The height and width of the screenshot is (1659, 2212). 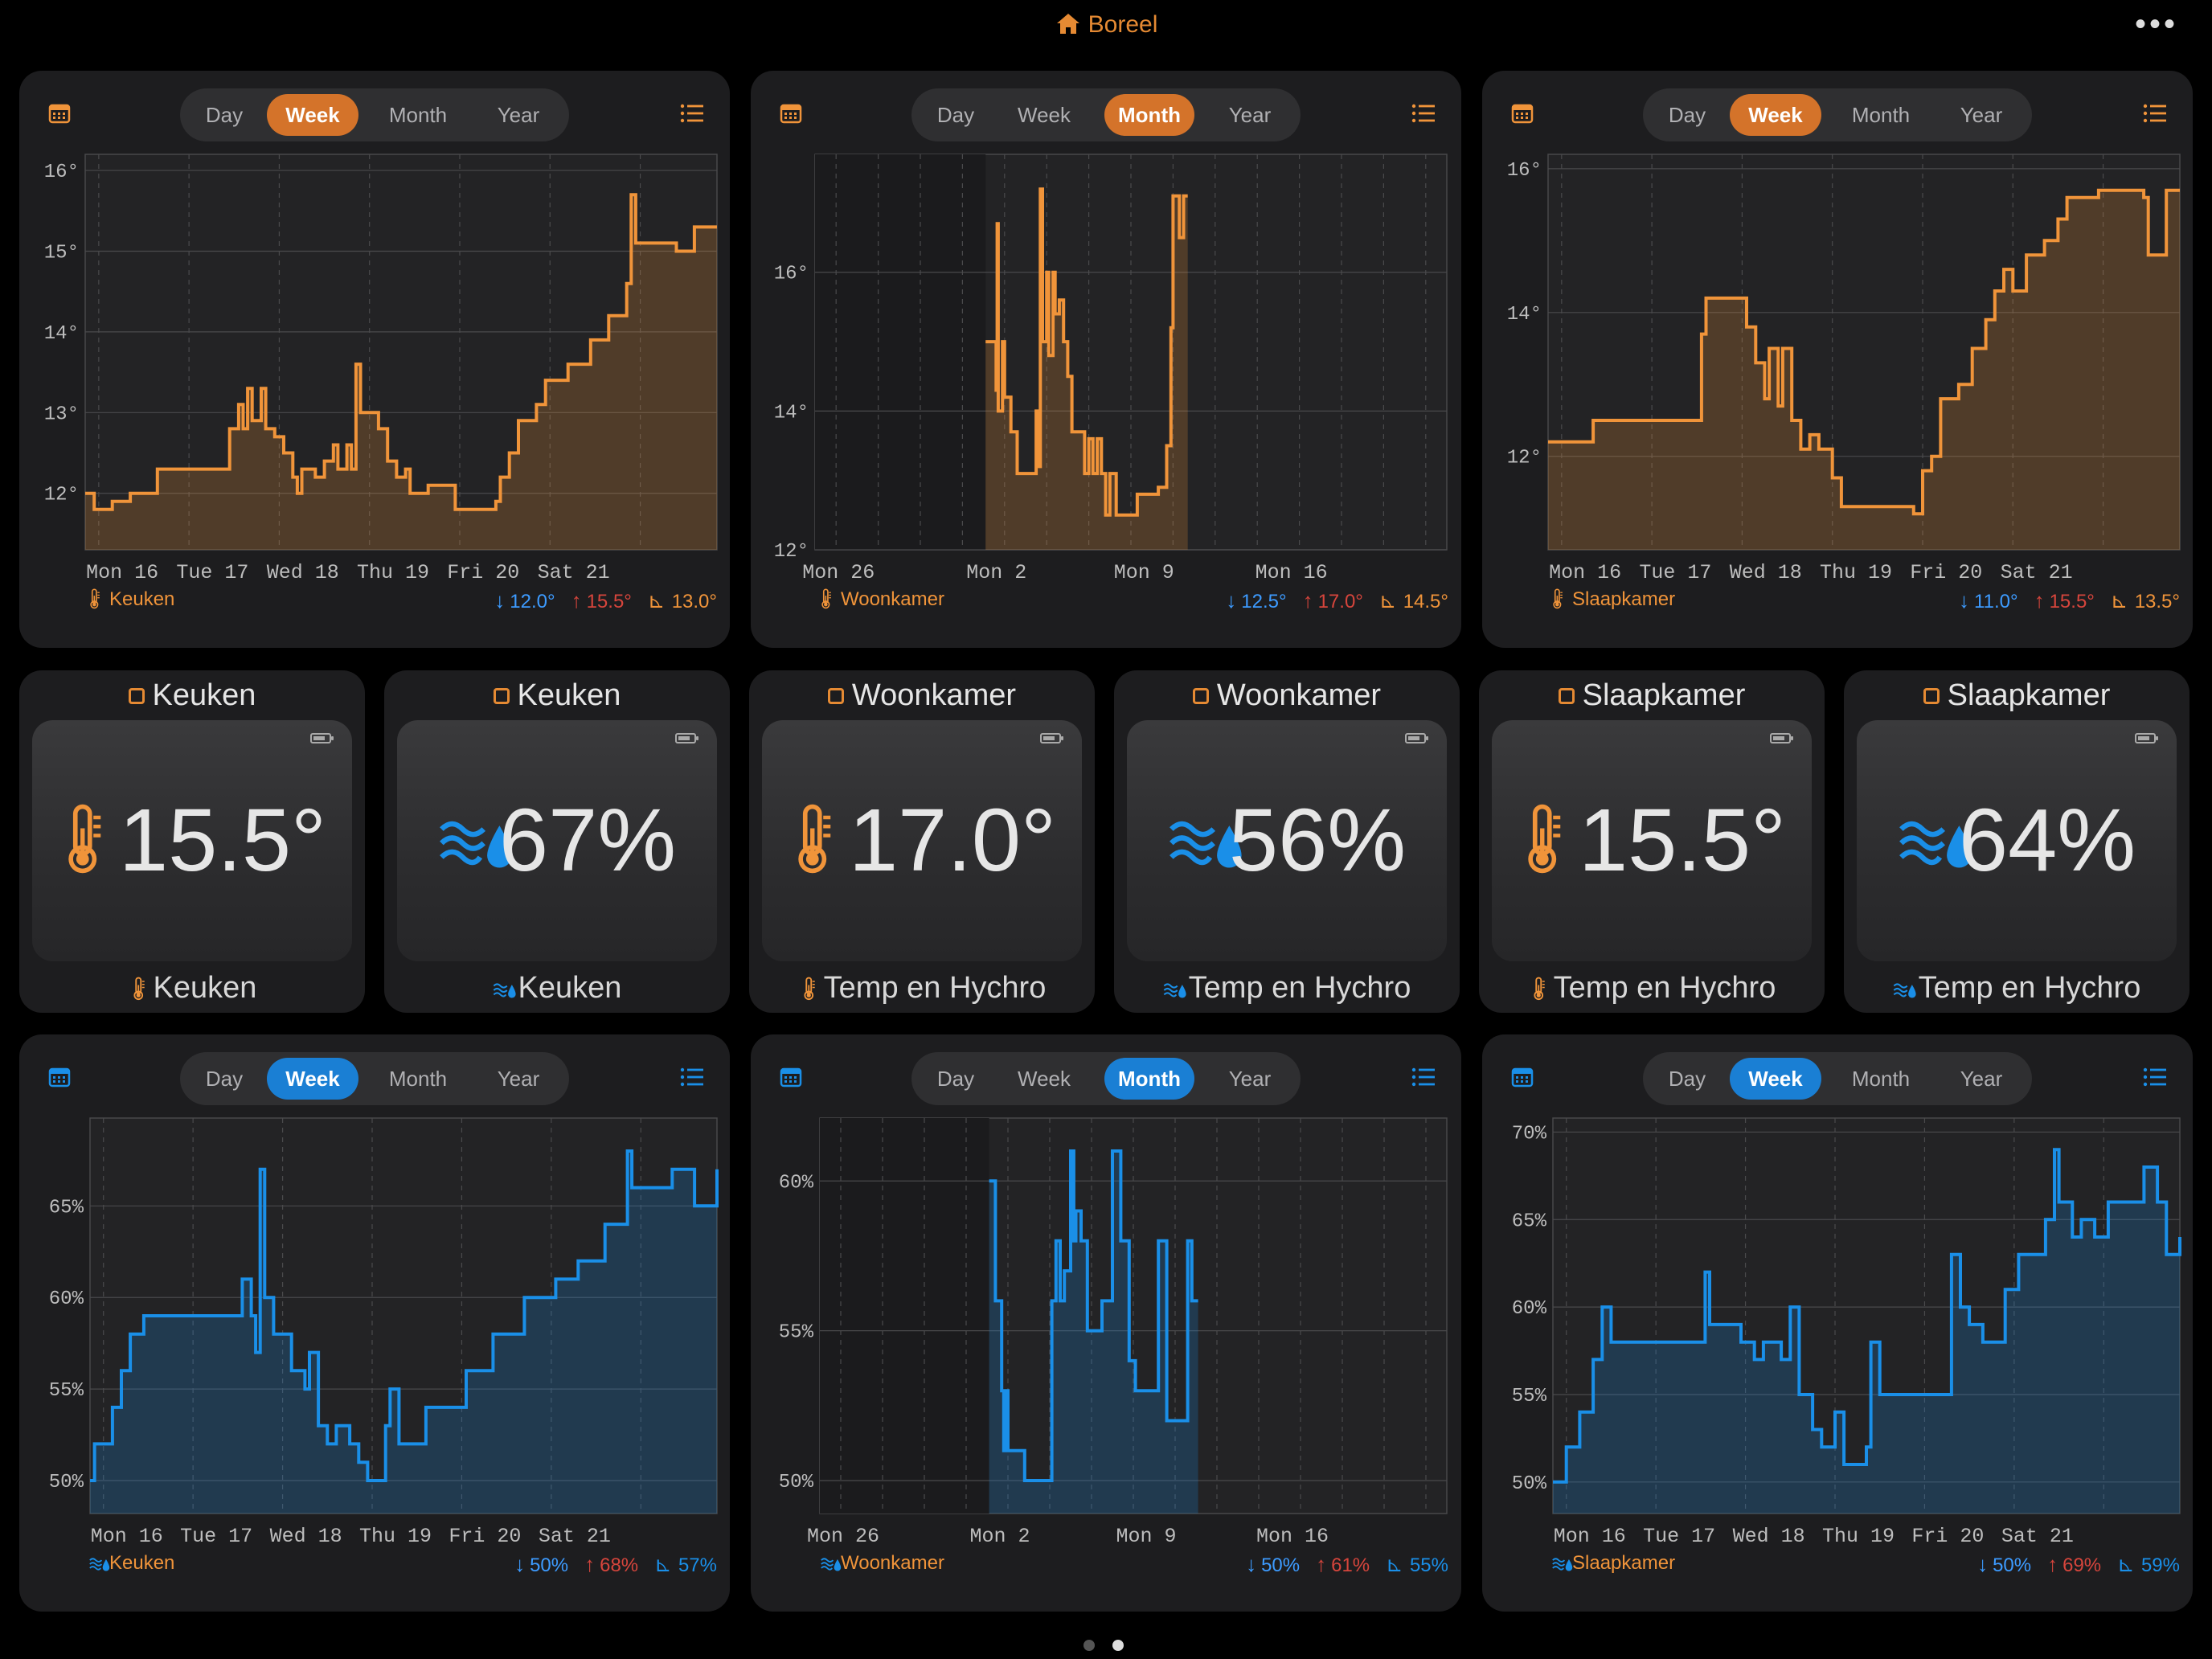 What do you see at coordinates (892, 1563) in the screenshot?
I see `sensor-name: Woonkamer` at bounding box center [892, 1563].